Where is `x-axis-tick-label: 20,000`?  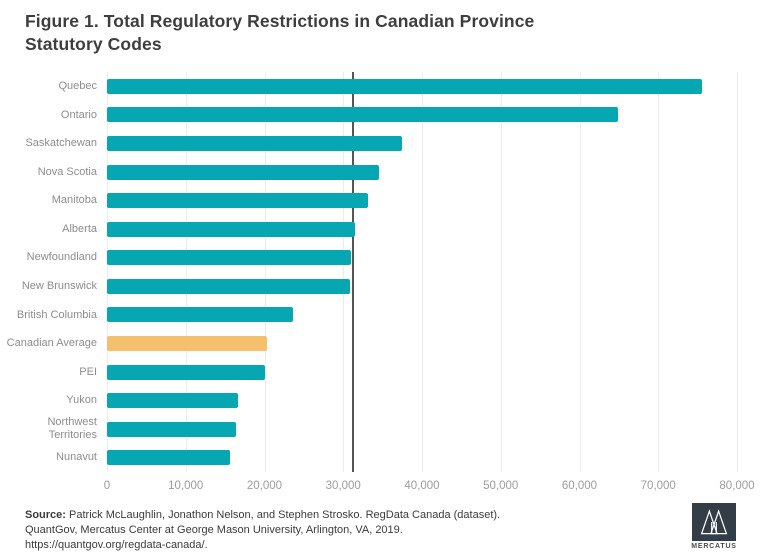
x-axis-tick-label: 20,000 is located at coordinates (264, 486).